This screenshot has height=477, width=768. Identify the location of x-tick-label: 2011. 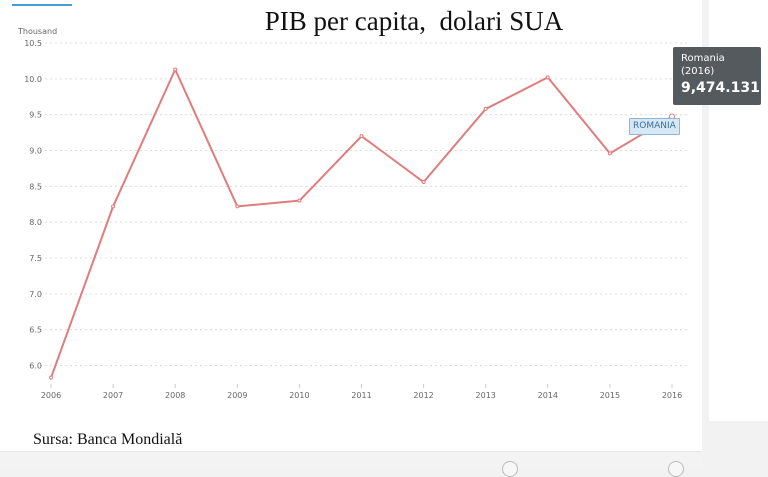
(361, 395).